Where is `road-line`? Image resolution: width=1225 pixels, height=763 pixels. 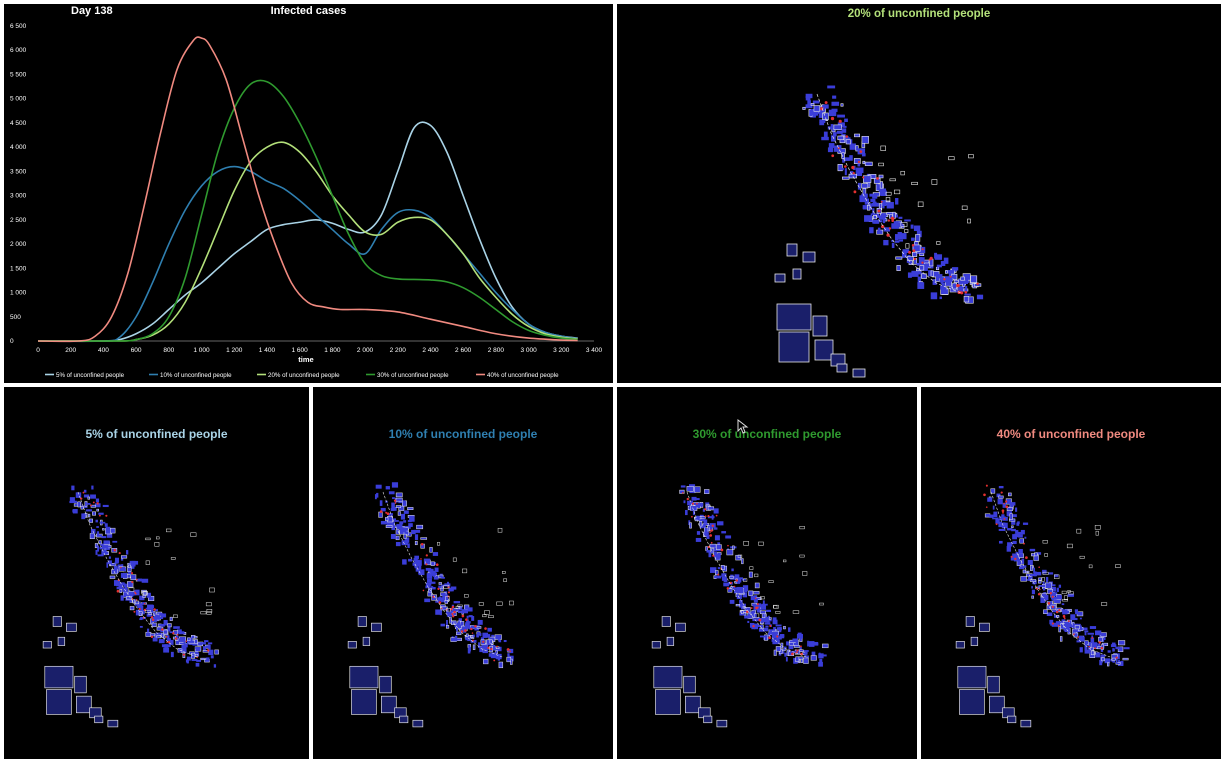 road-line is located at coordinates (137, 574).